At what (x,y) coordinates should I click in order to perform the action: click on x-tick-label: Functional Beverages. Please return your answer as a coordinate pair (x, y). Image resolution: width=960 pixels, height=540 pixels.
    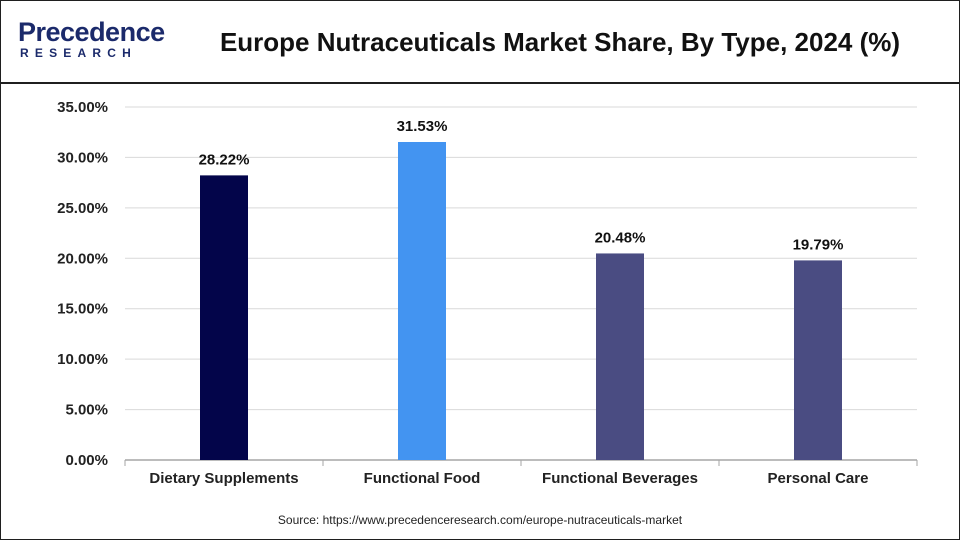
    Looking at the image, I should click on (620, 478).